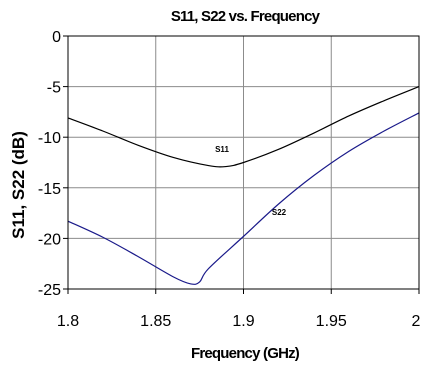 The width and height of the screenshot is (424, 367). I want to click on x-tick-label: 1.8, so click(68, 321).